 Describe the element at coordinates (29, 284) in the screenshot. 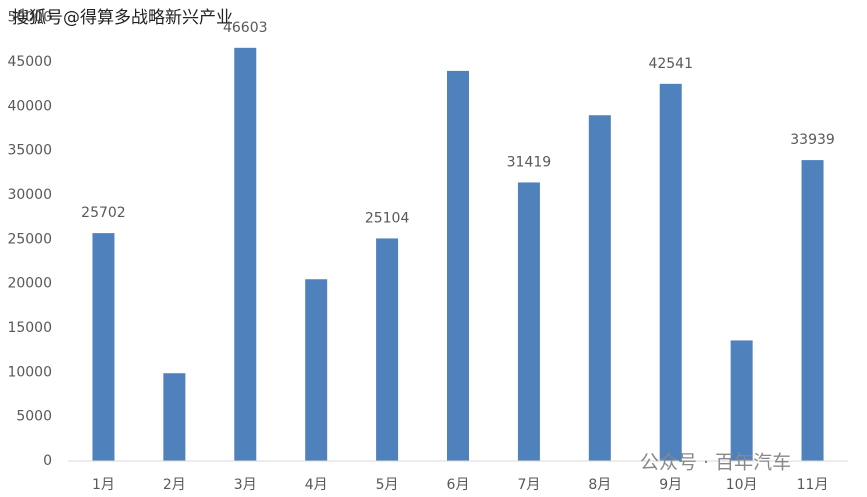

I see `y-tick-label: 20000` at that location.